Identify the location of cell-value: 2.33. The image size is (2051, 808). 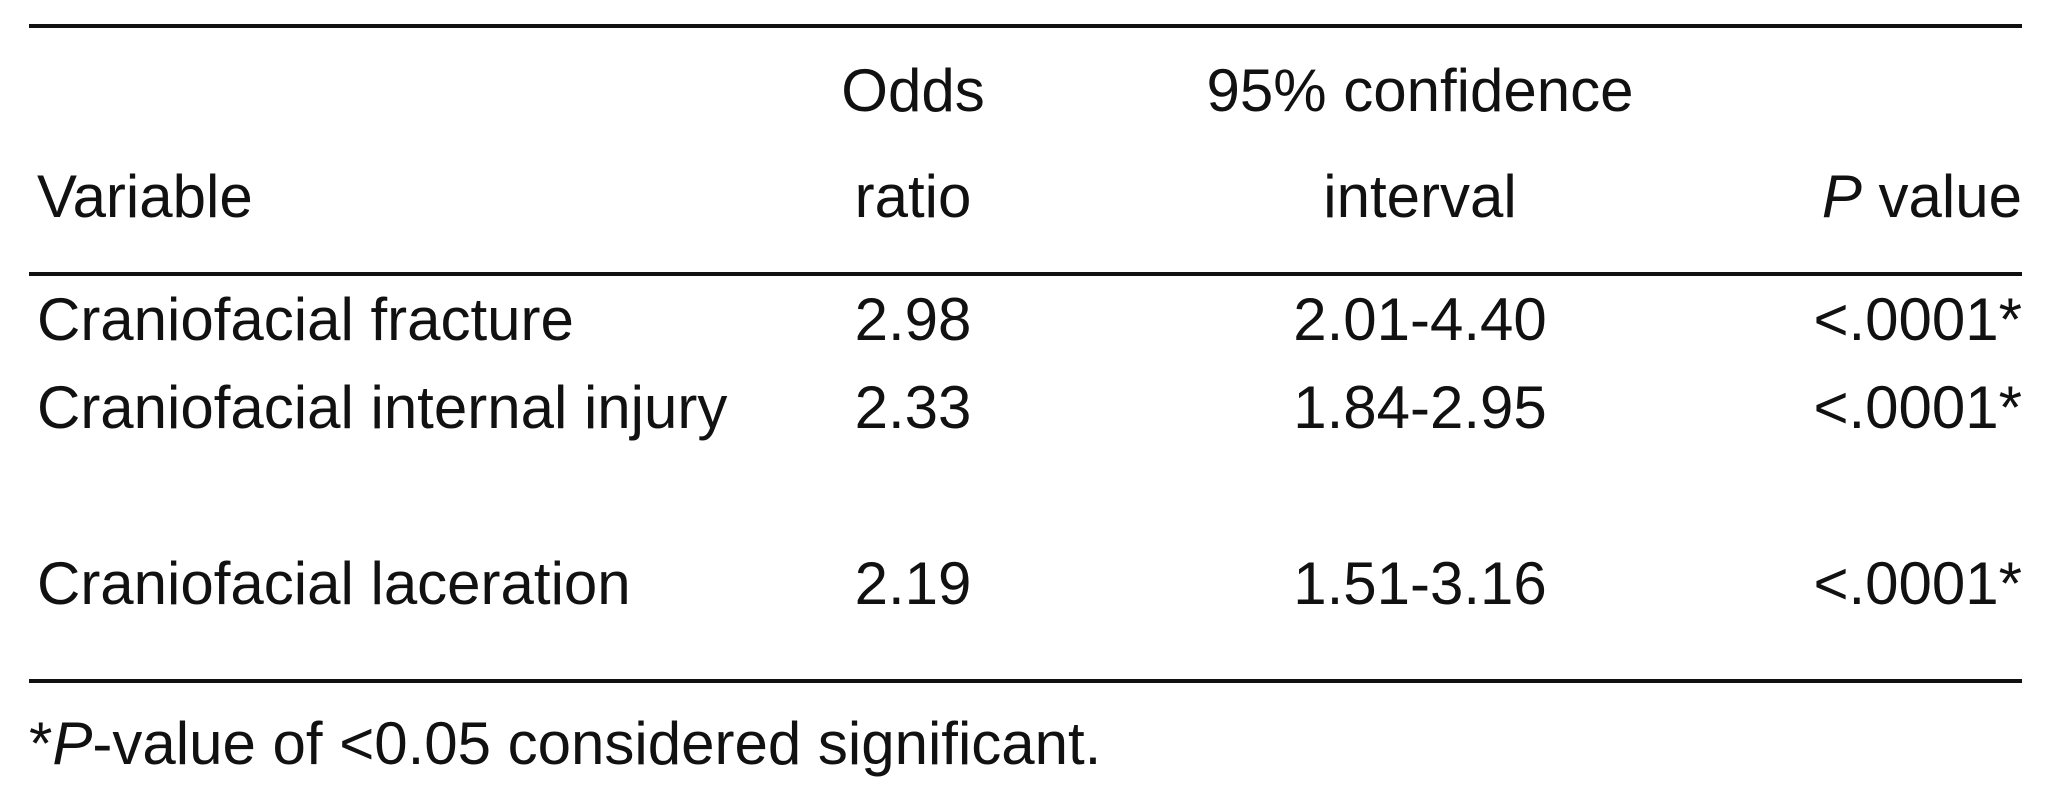
(913, 407).